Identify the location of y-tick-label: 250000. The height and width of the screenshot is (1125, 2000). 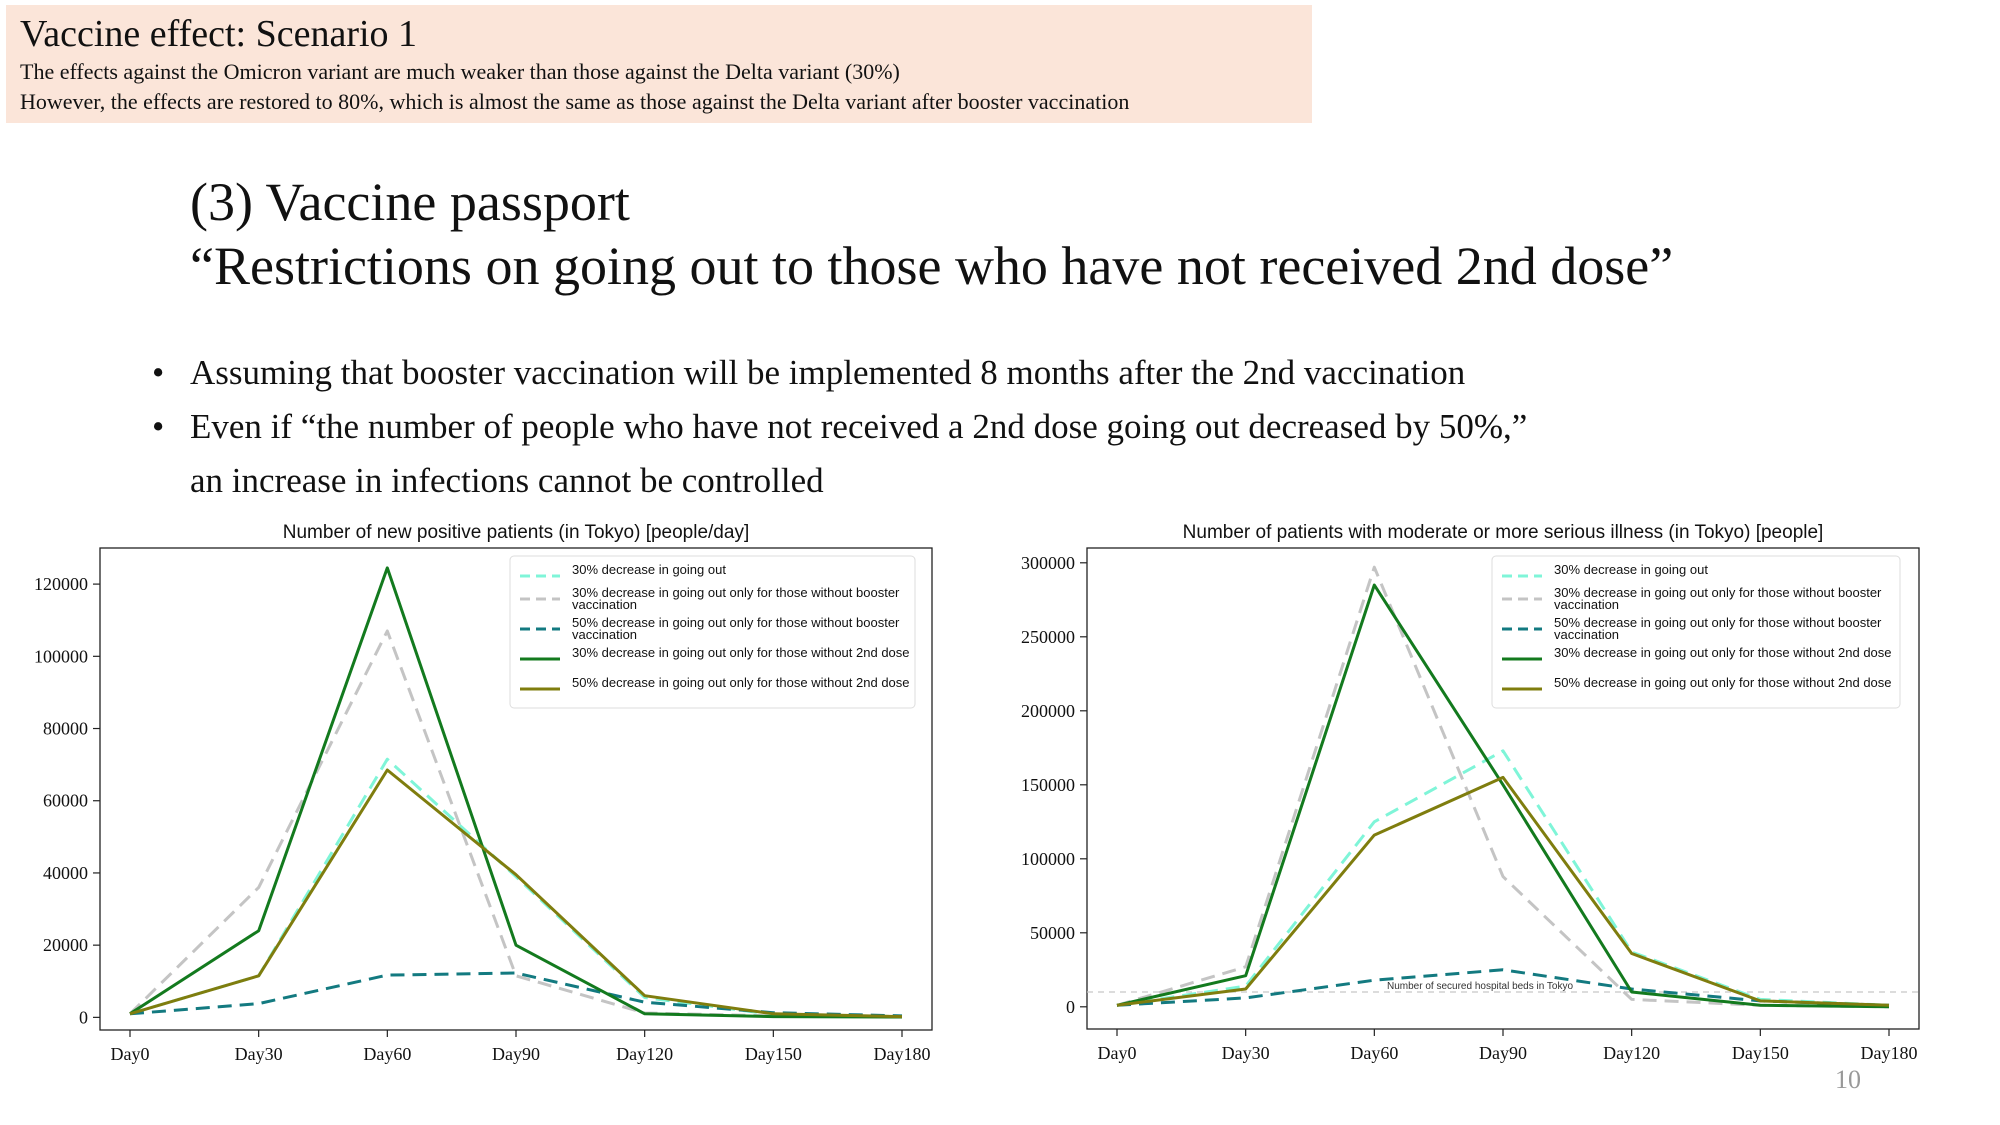
(1048, 637).